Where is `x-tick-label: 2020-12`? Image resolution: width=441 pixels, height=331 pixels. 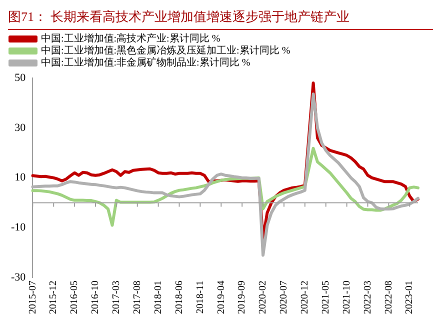
x-tick-label: 2020-12 is located at coordinates (305, 297).